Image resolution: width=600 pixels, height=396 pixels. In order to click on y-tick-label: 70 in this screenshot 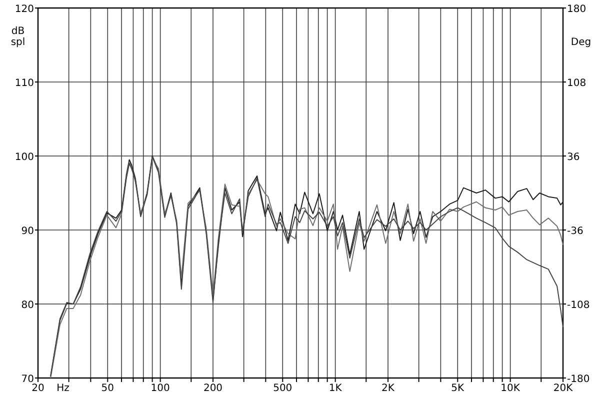, I will do `click(27, 379)`.